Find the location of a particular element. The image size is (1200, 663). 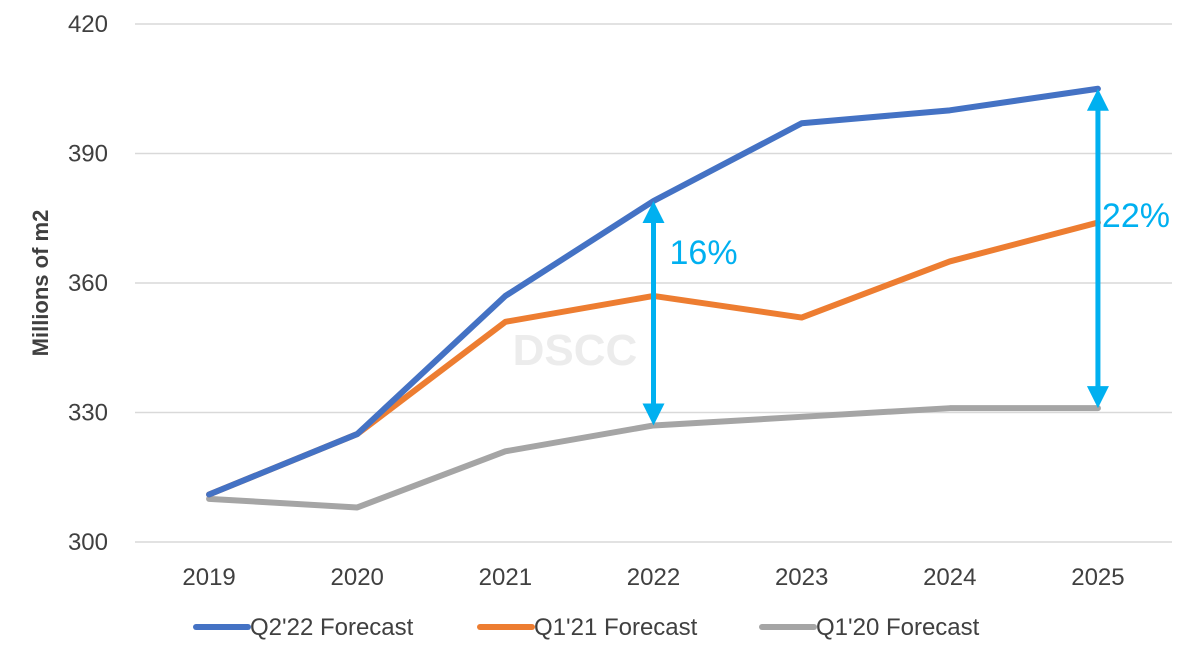

y-axis-label: Millions of m2 is located at coordinates (40, 283).